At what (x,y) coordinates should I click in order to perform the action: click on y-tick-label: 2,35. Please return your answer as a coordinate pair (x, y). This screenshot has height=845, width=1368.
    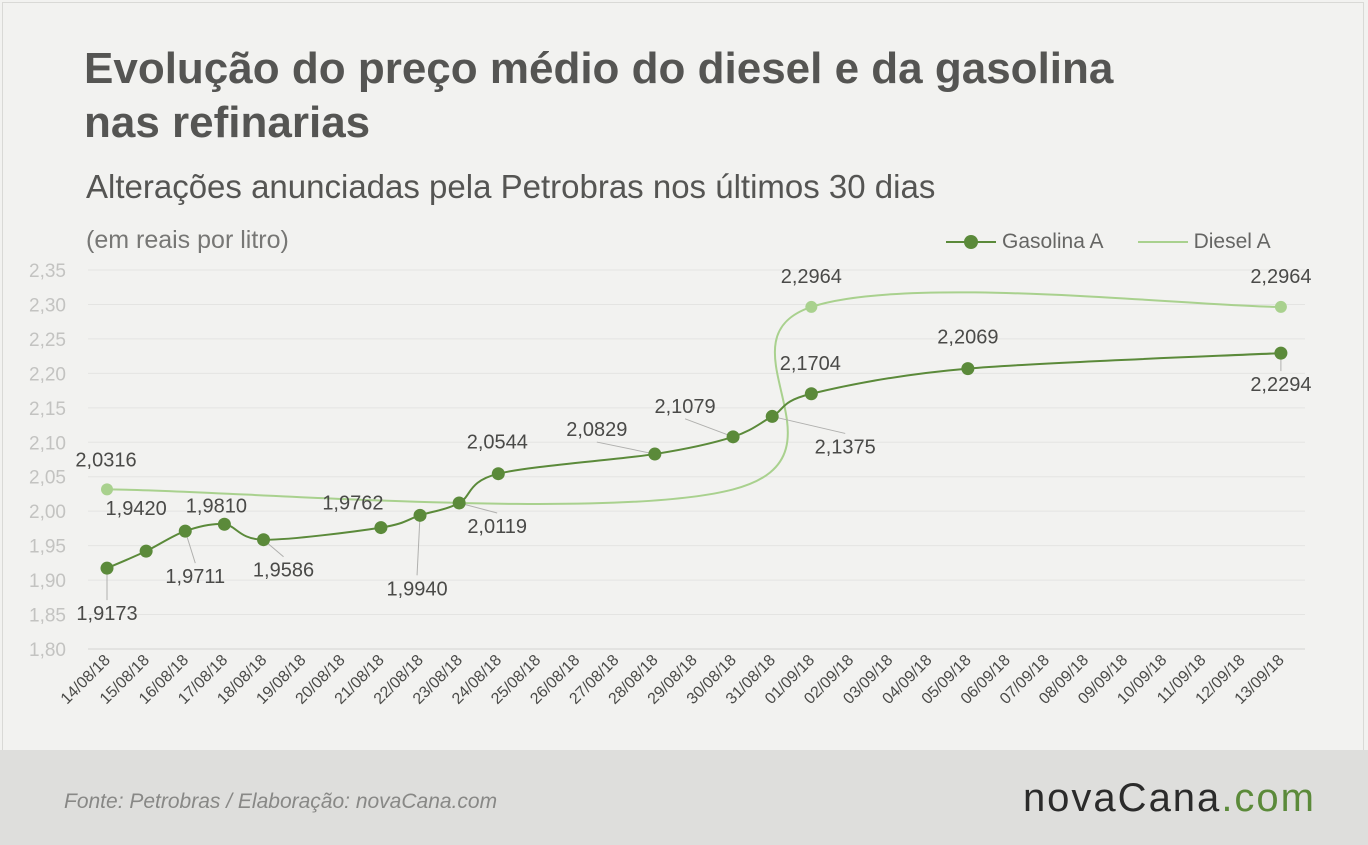
    Looking at the image, I should click on (47, 271).